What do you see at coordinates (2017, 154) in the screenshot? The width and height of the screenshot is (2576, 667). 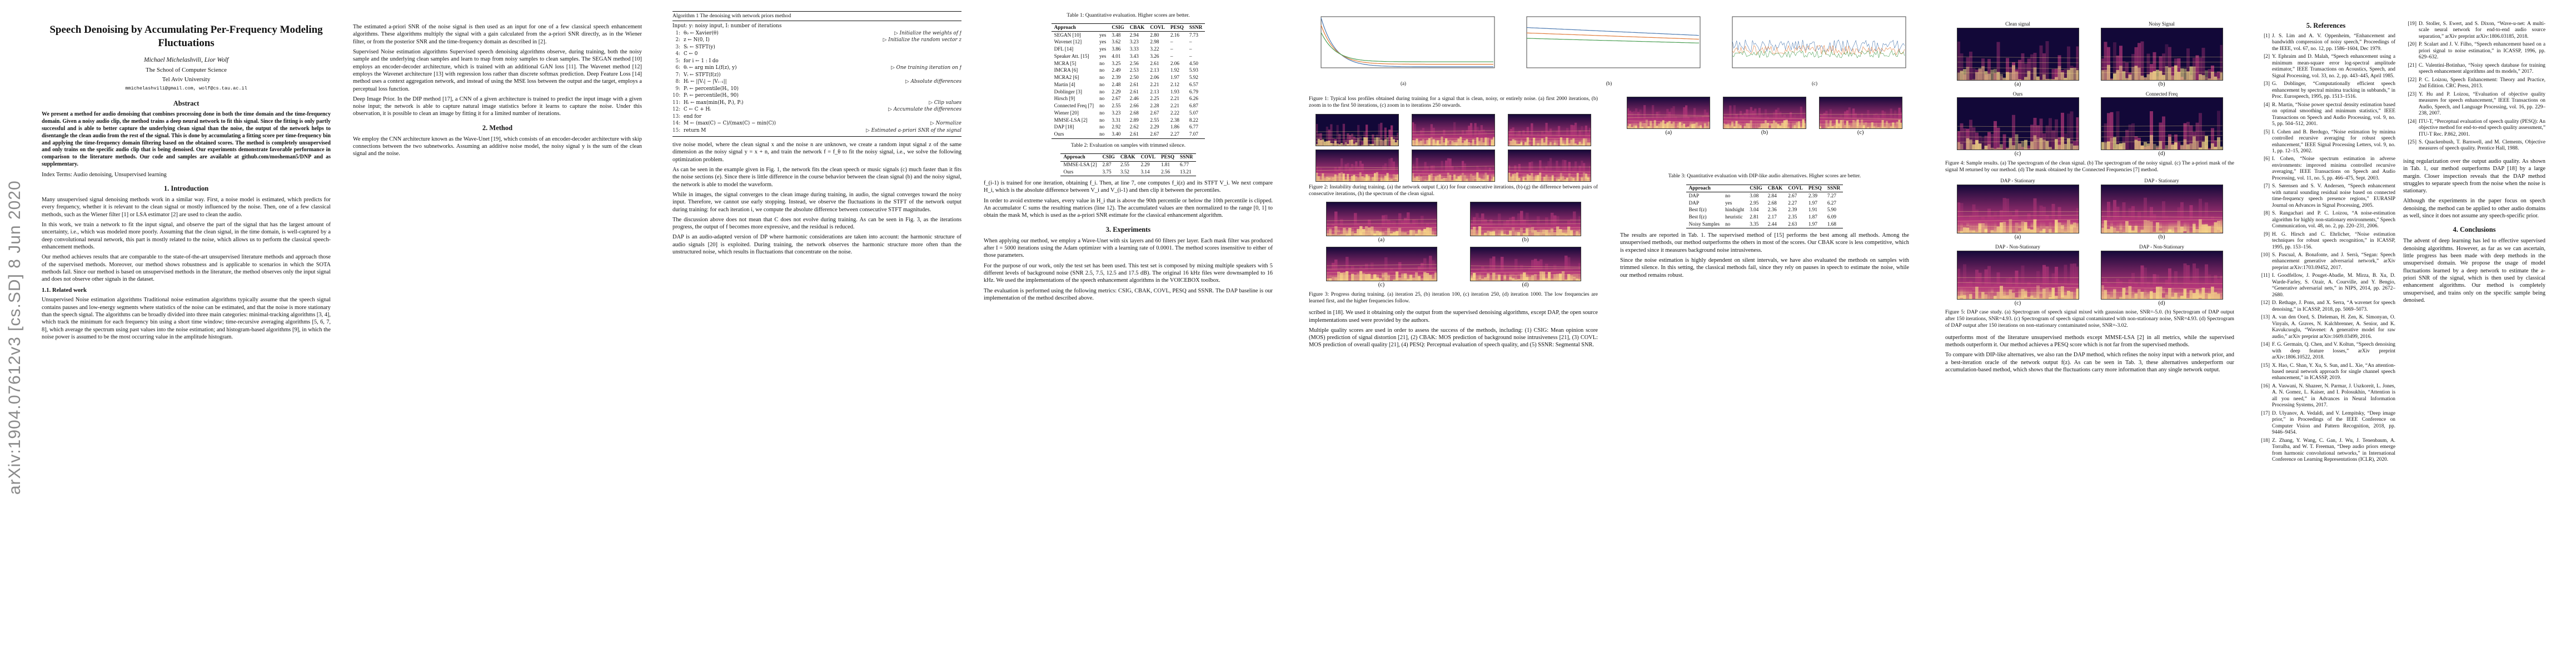 I see `panel-label: (c)` at bounding box center [2017, 154].